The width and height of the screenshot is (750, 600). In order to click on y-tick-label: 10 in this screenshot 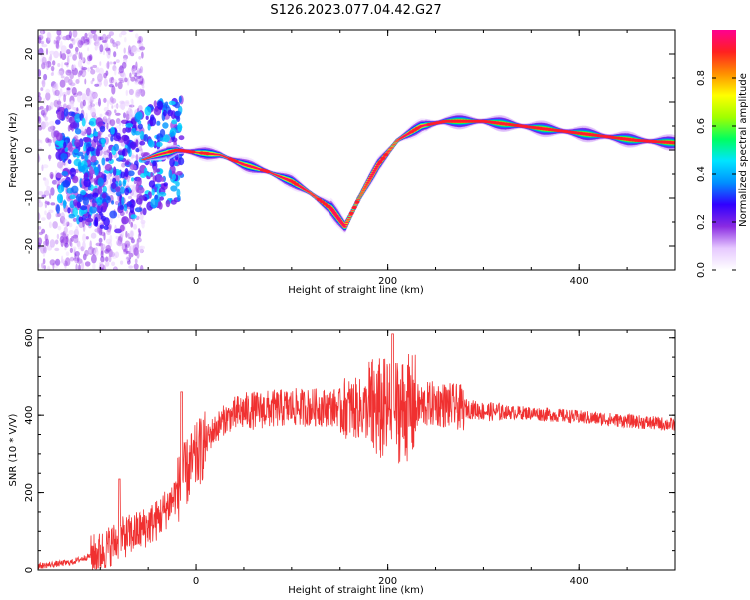, I will do `click(29, 102)`.